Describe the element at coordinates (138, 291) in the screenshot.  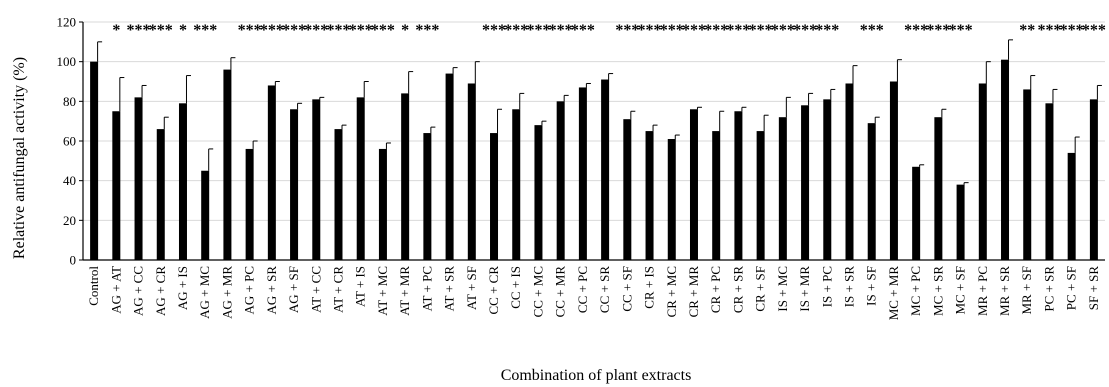
I see `x-tick-label: AG + CC` at that location.